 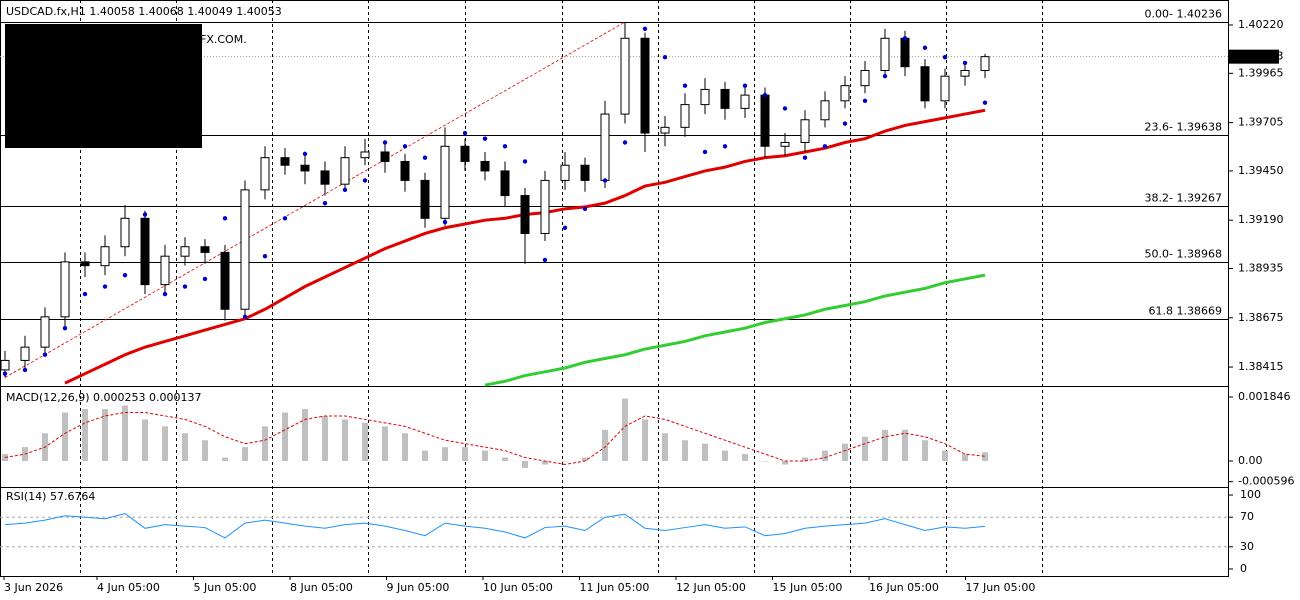 I want to click on rsi-y-tick-label: 70, so click(x=1247, y=516).